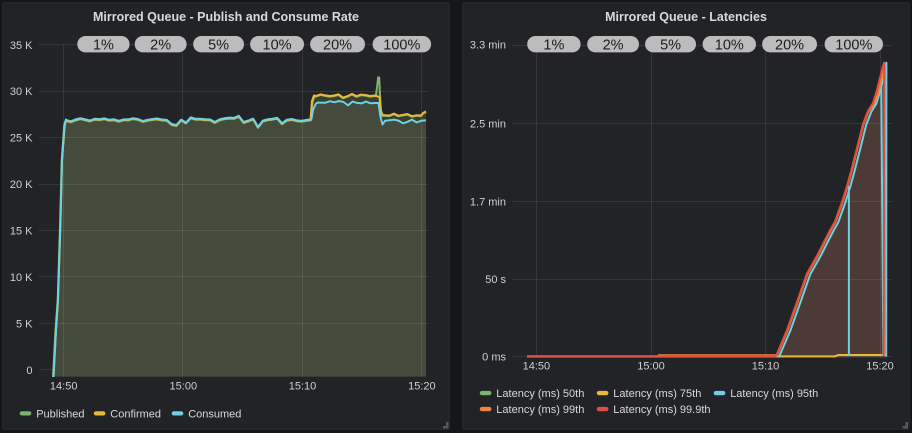 This screenshot has height=433, width=912. I want to click on svg-text: Latency (ms) 99.9th, so click(661, 410).